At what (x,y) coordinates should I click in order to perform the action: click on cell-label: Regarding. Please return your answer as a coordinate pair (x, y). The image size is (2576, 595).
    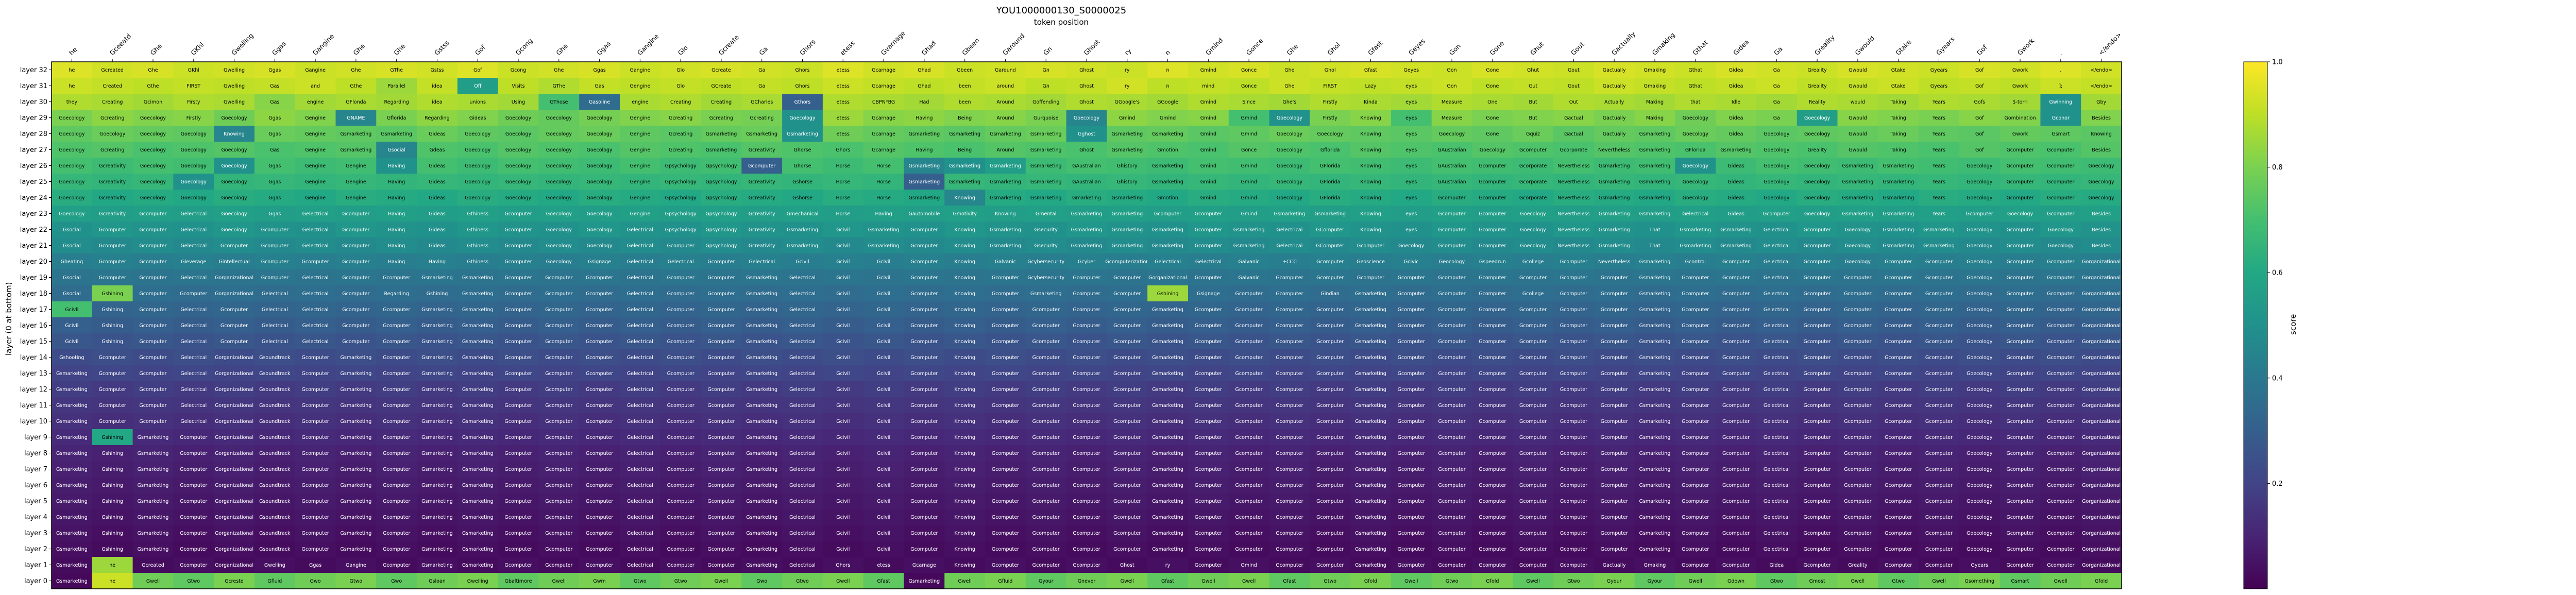
    Looking at the image, I should click on (396, 102).